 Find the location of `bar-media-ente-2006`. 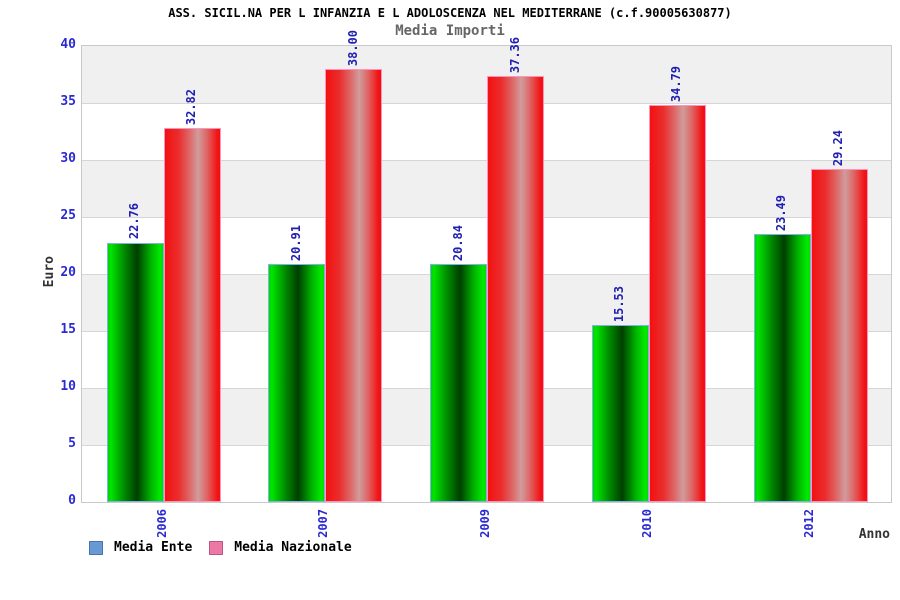

bar-media-ente-2006 is located at coordinates (135, 372).